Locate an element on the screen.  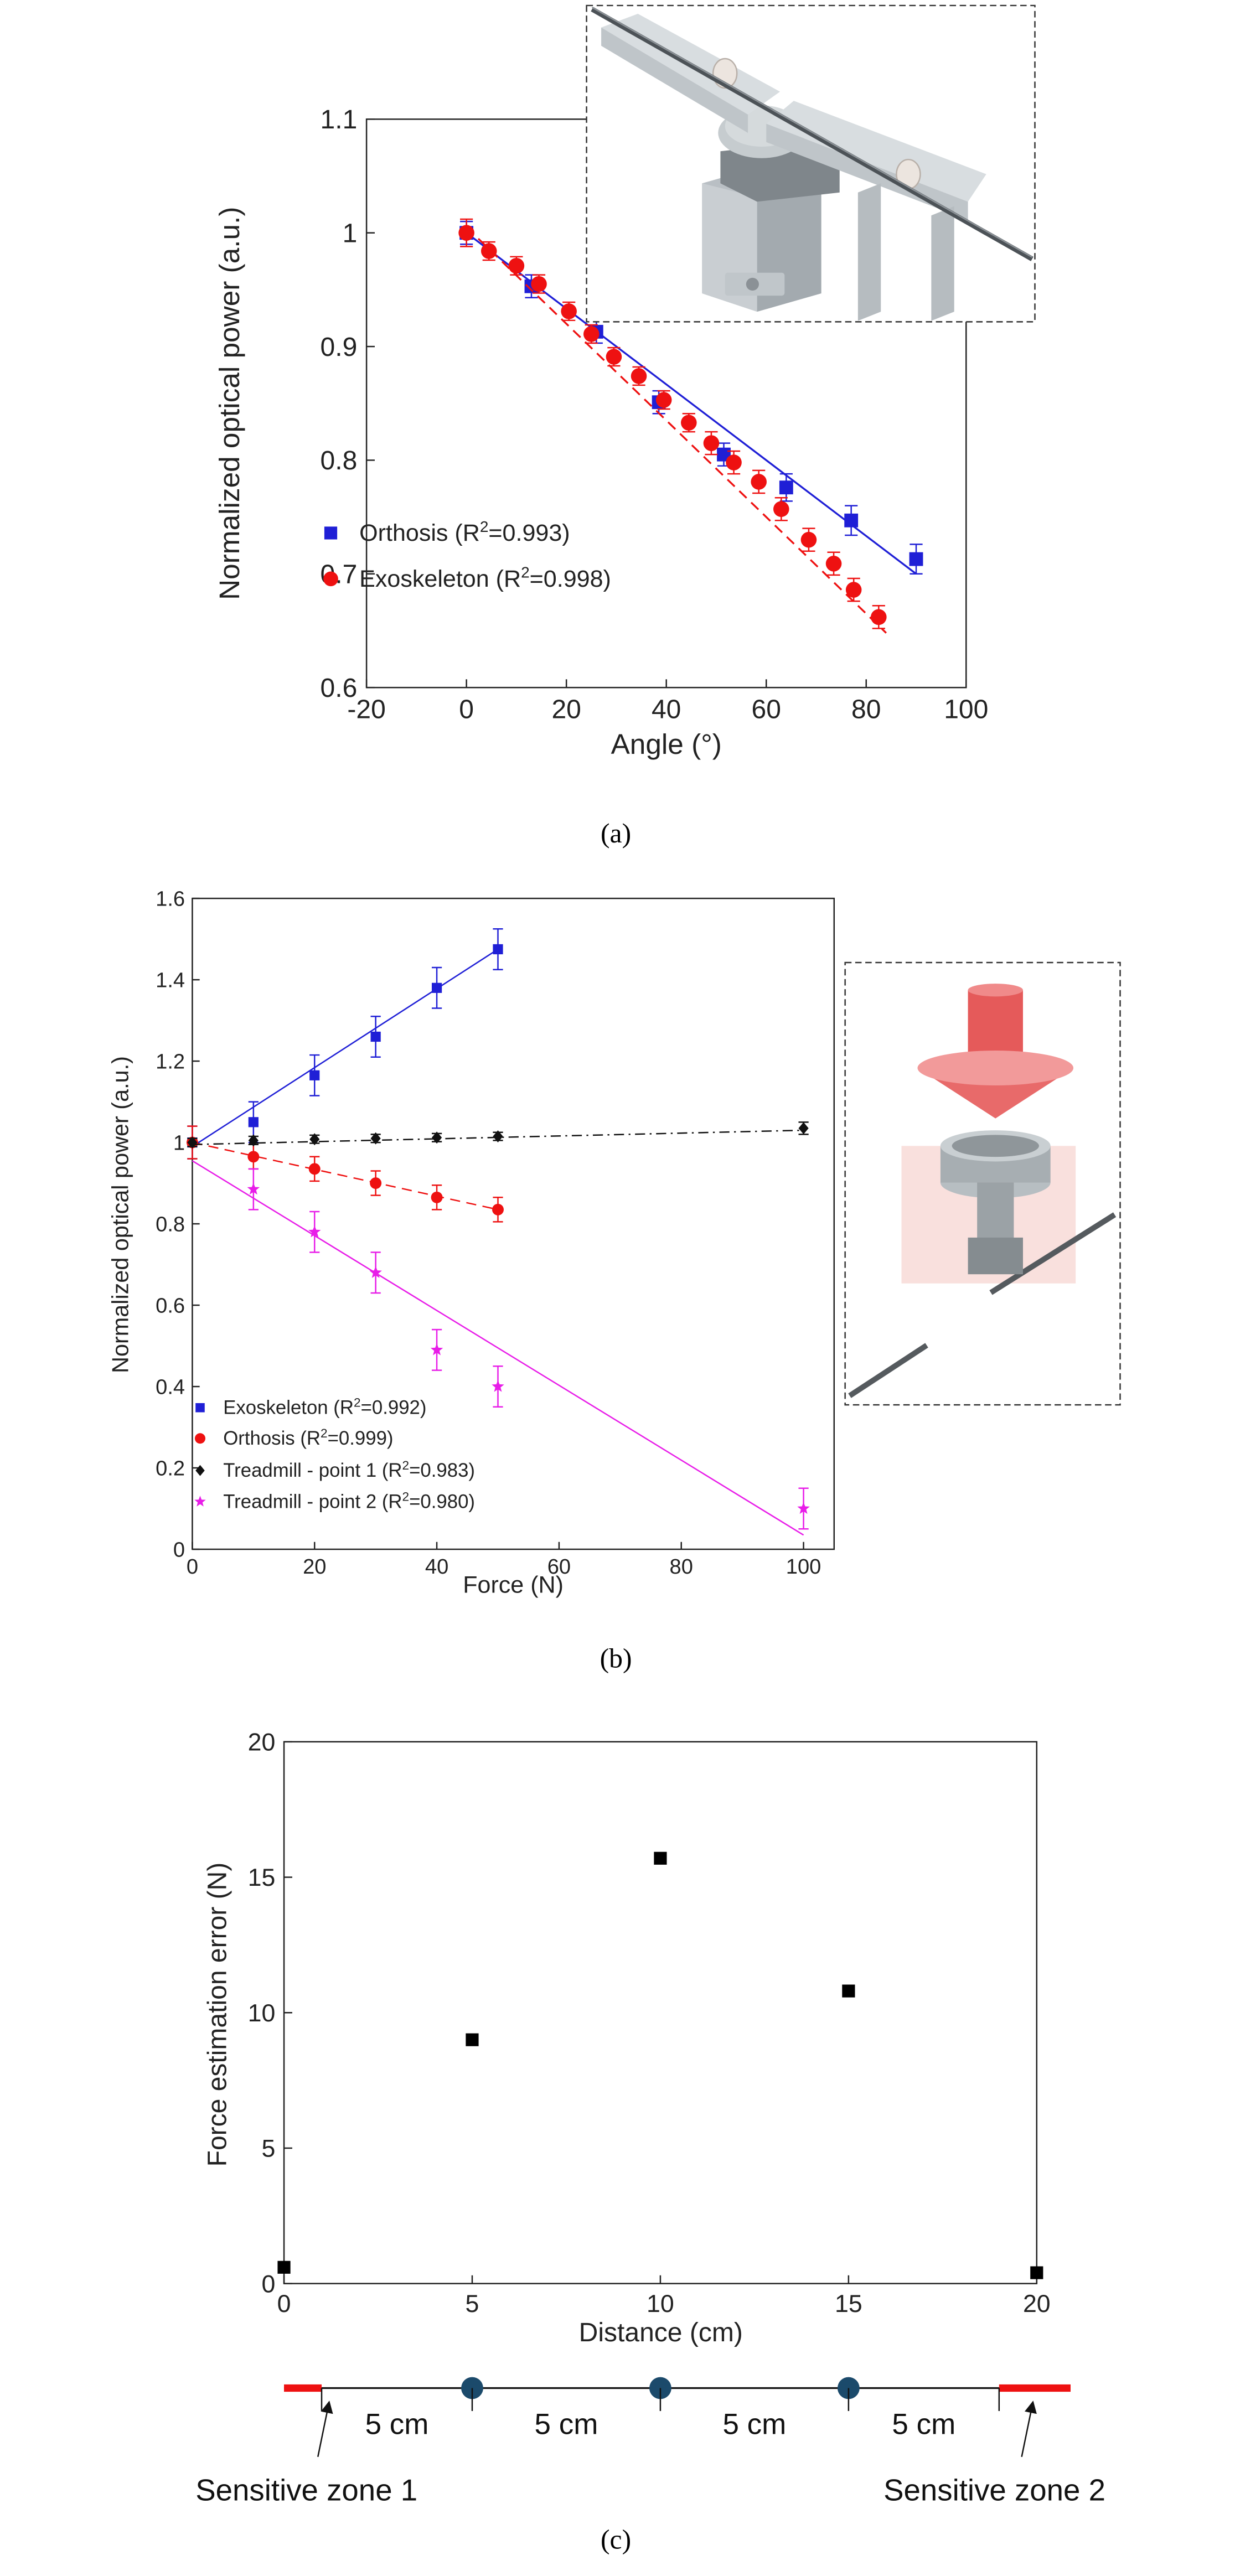
panel-b-caption: (b) is located at coordinates (616, 1658).